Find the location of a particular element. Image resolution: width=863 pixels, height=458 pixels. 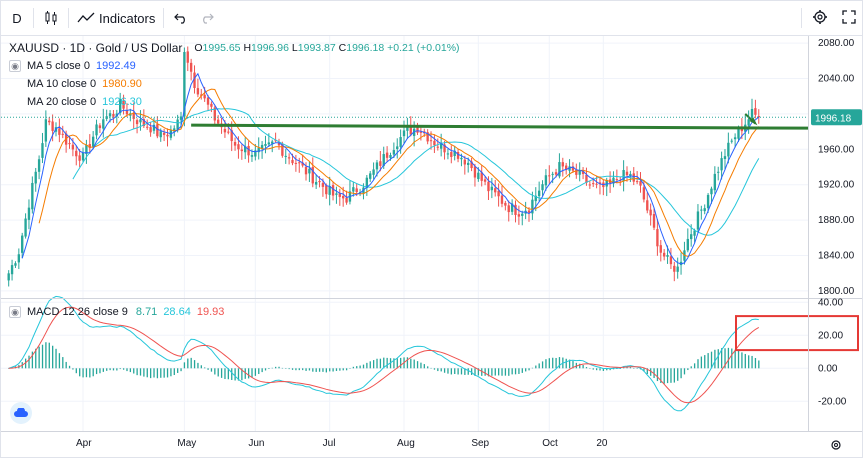

fullscreen-button is located at coordinates (849, 18).